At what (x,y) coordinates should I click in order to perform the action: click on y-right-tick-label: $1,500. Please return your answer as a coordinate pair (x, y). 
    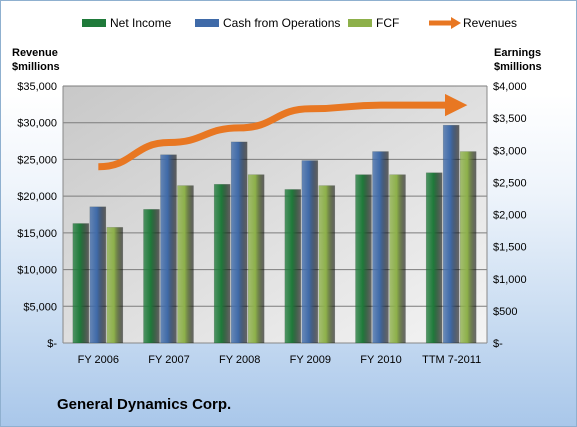
    Looking at the image, I should click on (510, 248).